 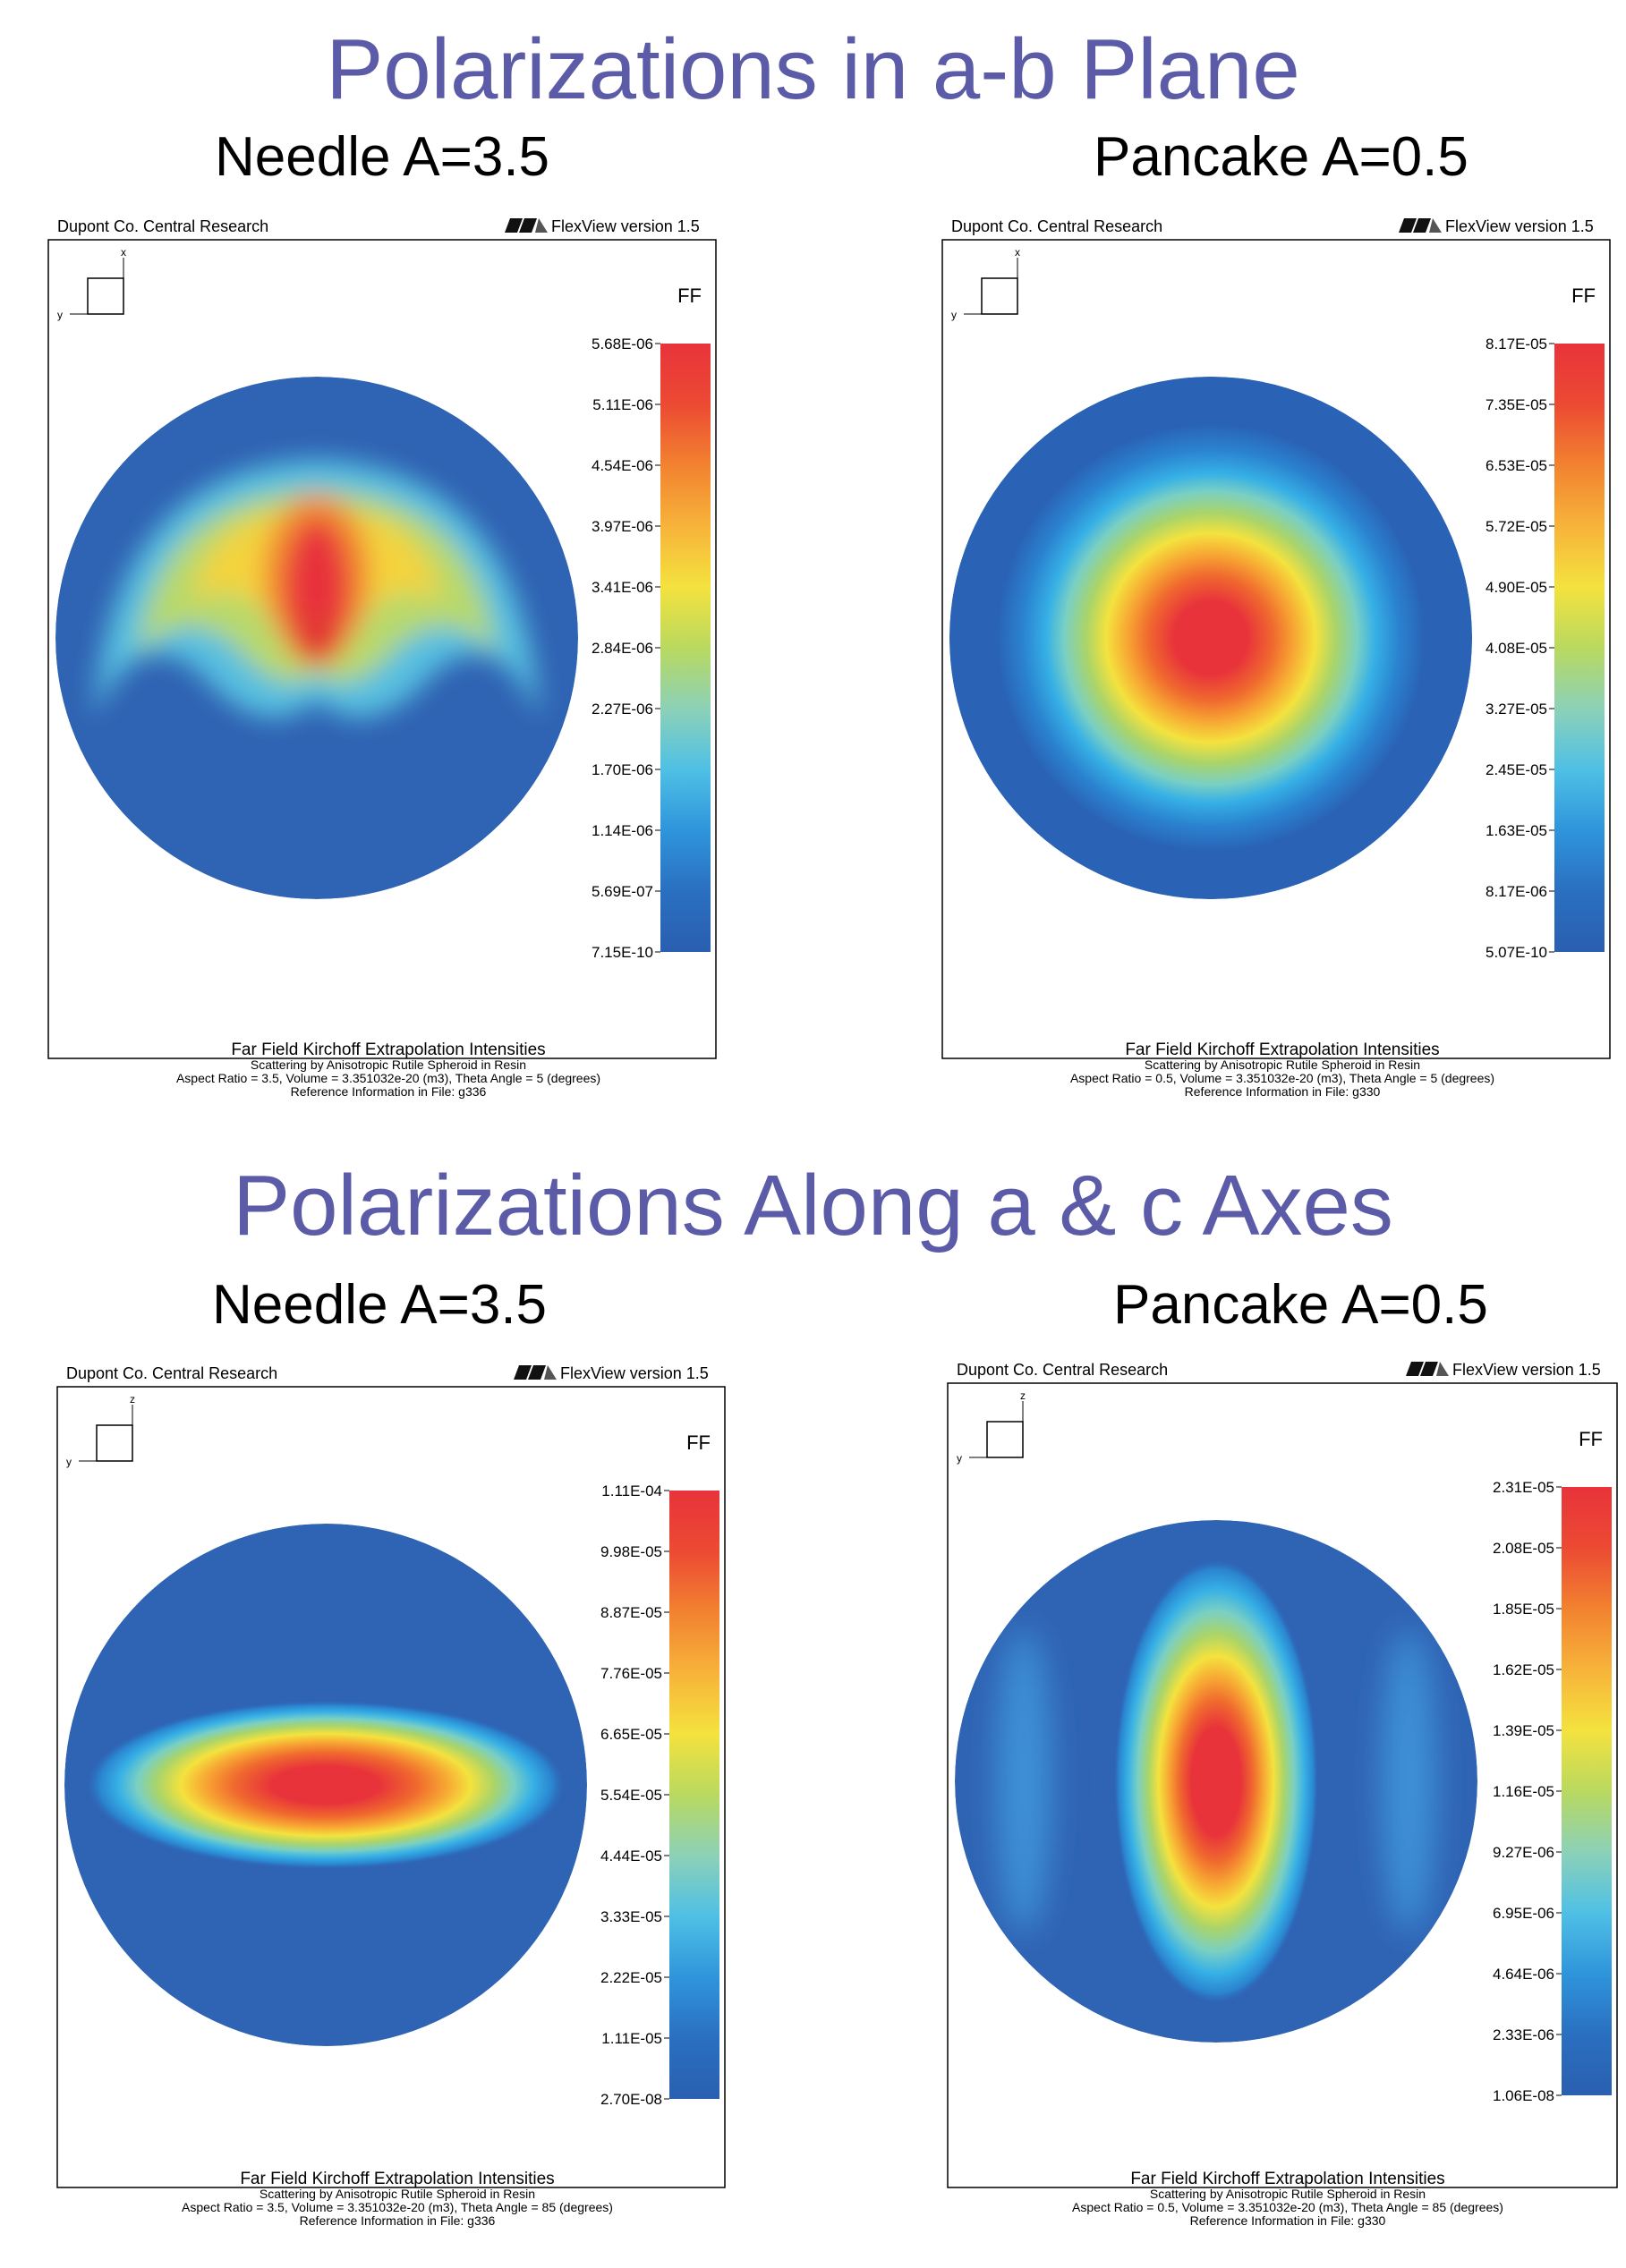 What do you see at coordinates (1516, 709) in the screenshot?
I see `colorbar-tick-label: 3.27E-05` at bounding box center [1516, 709].